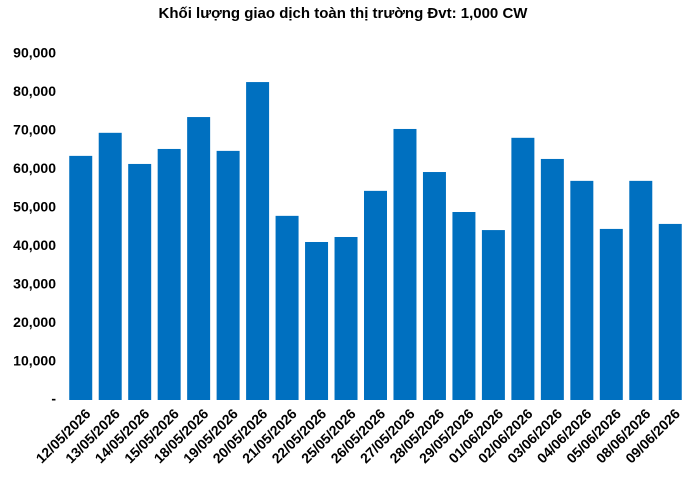 The height and width of the screenshot is (484, 687). Describe the element at coordinates (34, 130) in the screenshot. I see `y-tick-label: 70,000` at that location.